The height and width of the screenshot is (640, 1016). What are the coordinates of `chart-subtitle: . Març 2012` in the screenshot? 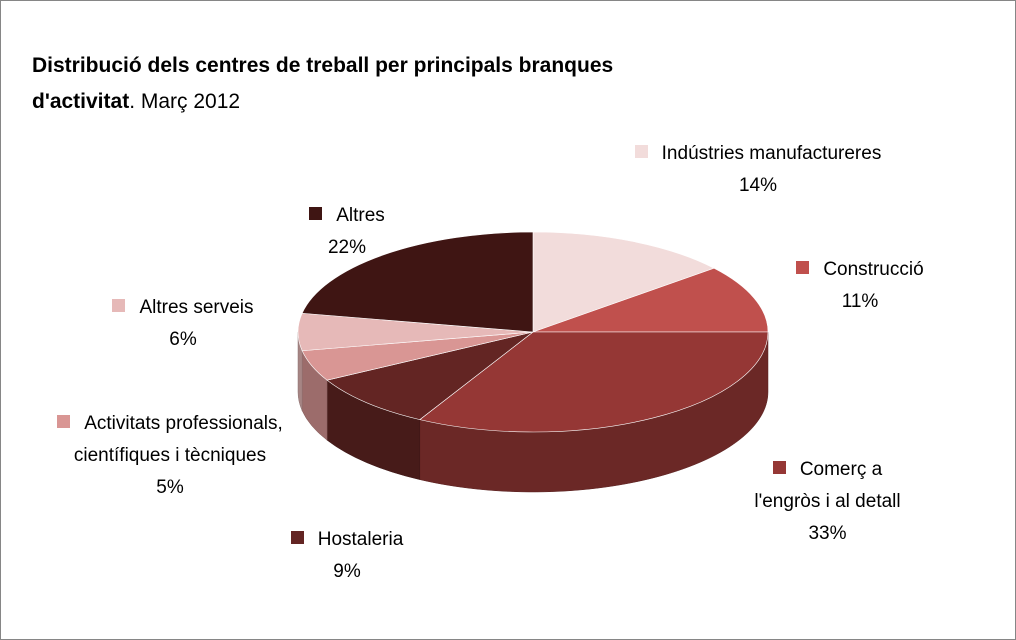 It's located at (185, 101).